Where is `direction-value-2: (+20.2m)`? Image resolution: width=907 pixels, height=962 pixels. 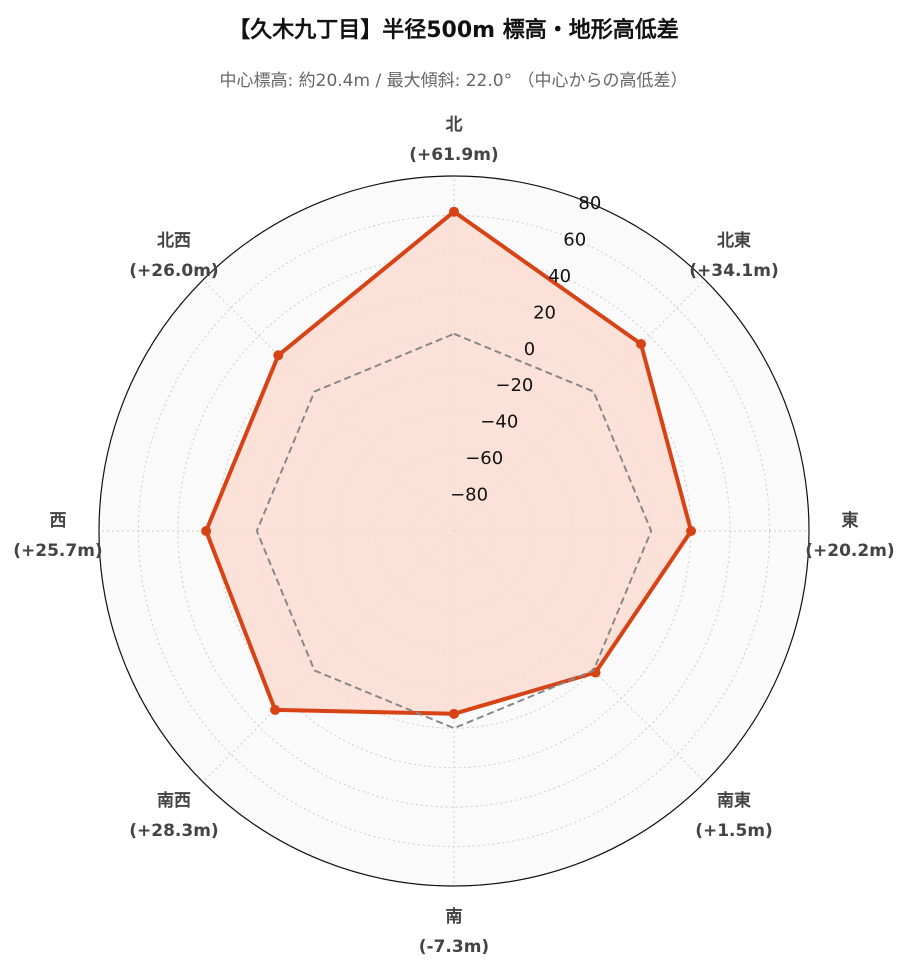 direction-value-2: (+20.2m) is located at coordinates (849, 551).